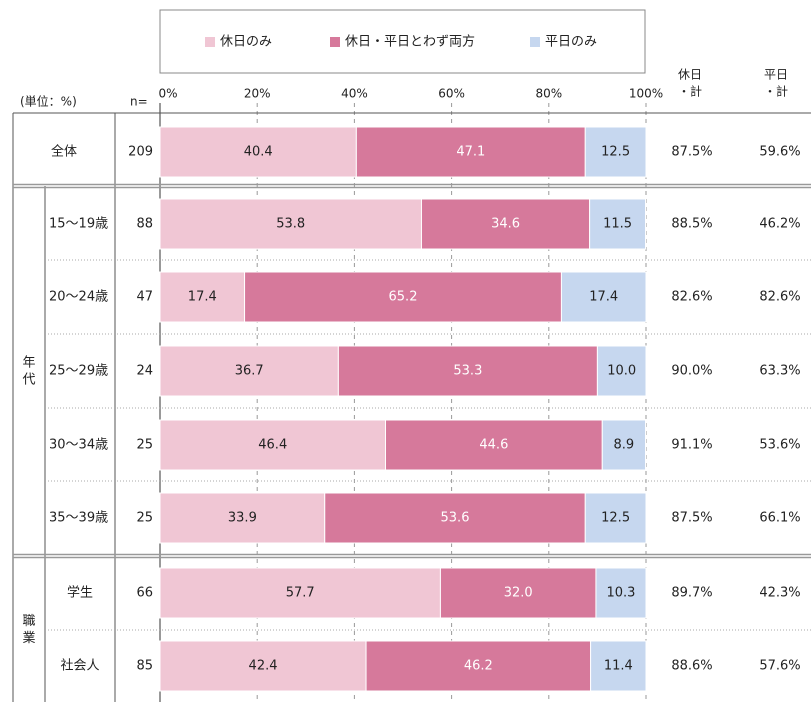 This screenshot has width=811, height=702. I want to click on value-label: 53.6, so click(455, 518).